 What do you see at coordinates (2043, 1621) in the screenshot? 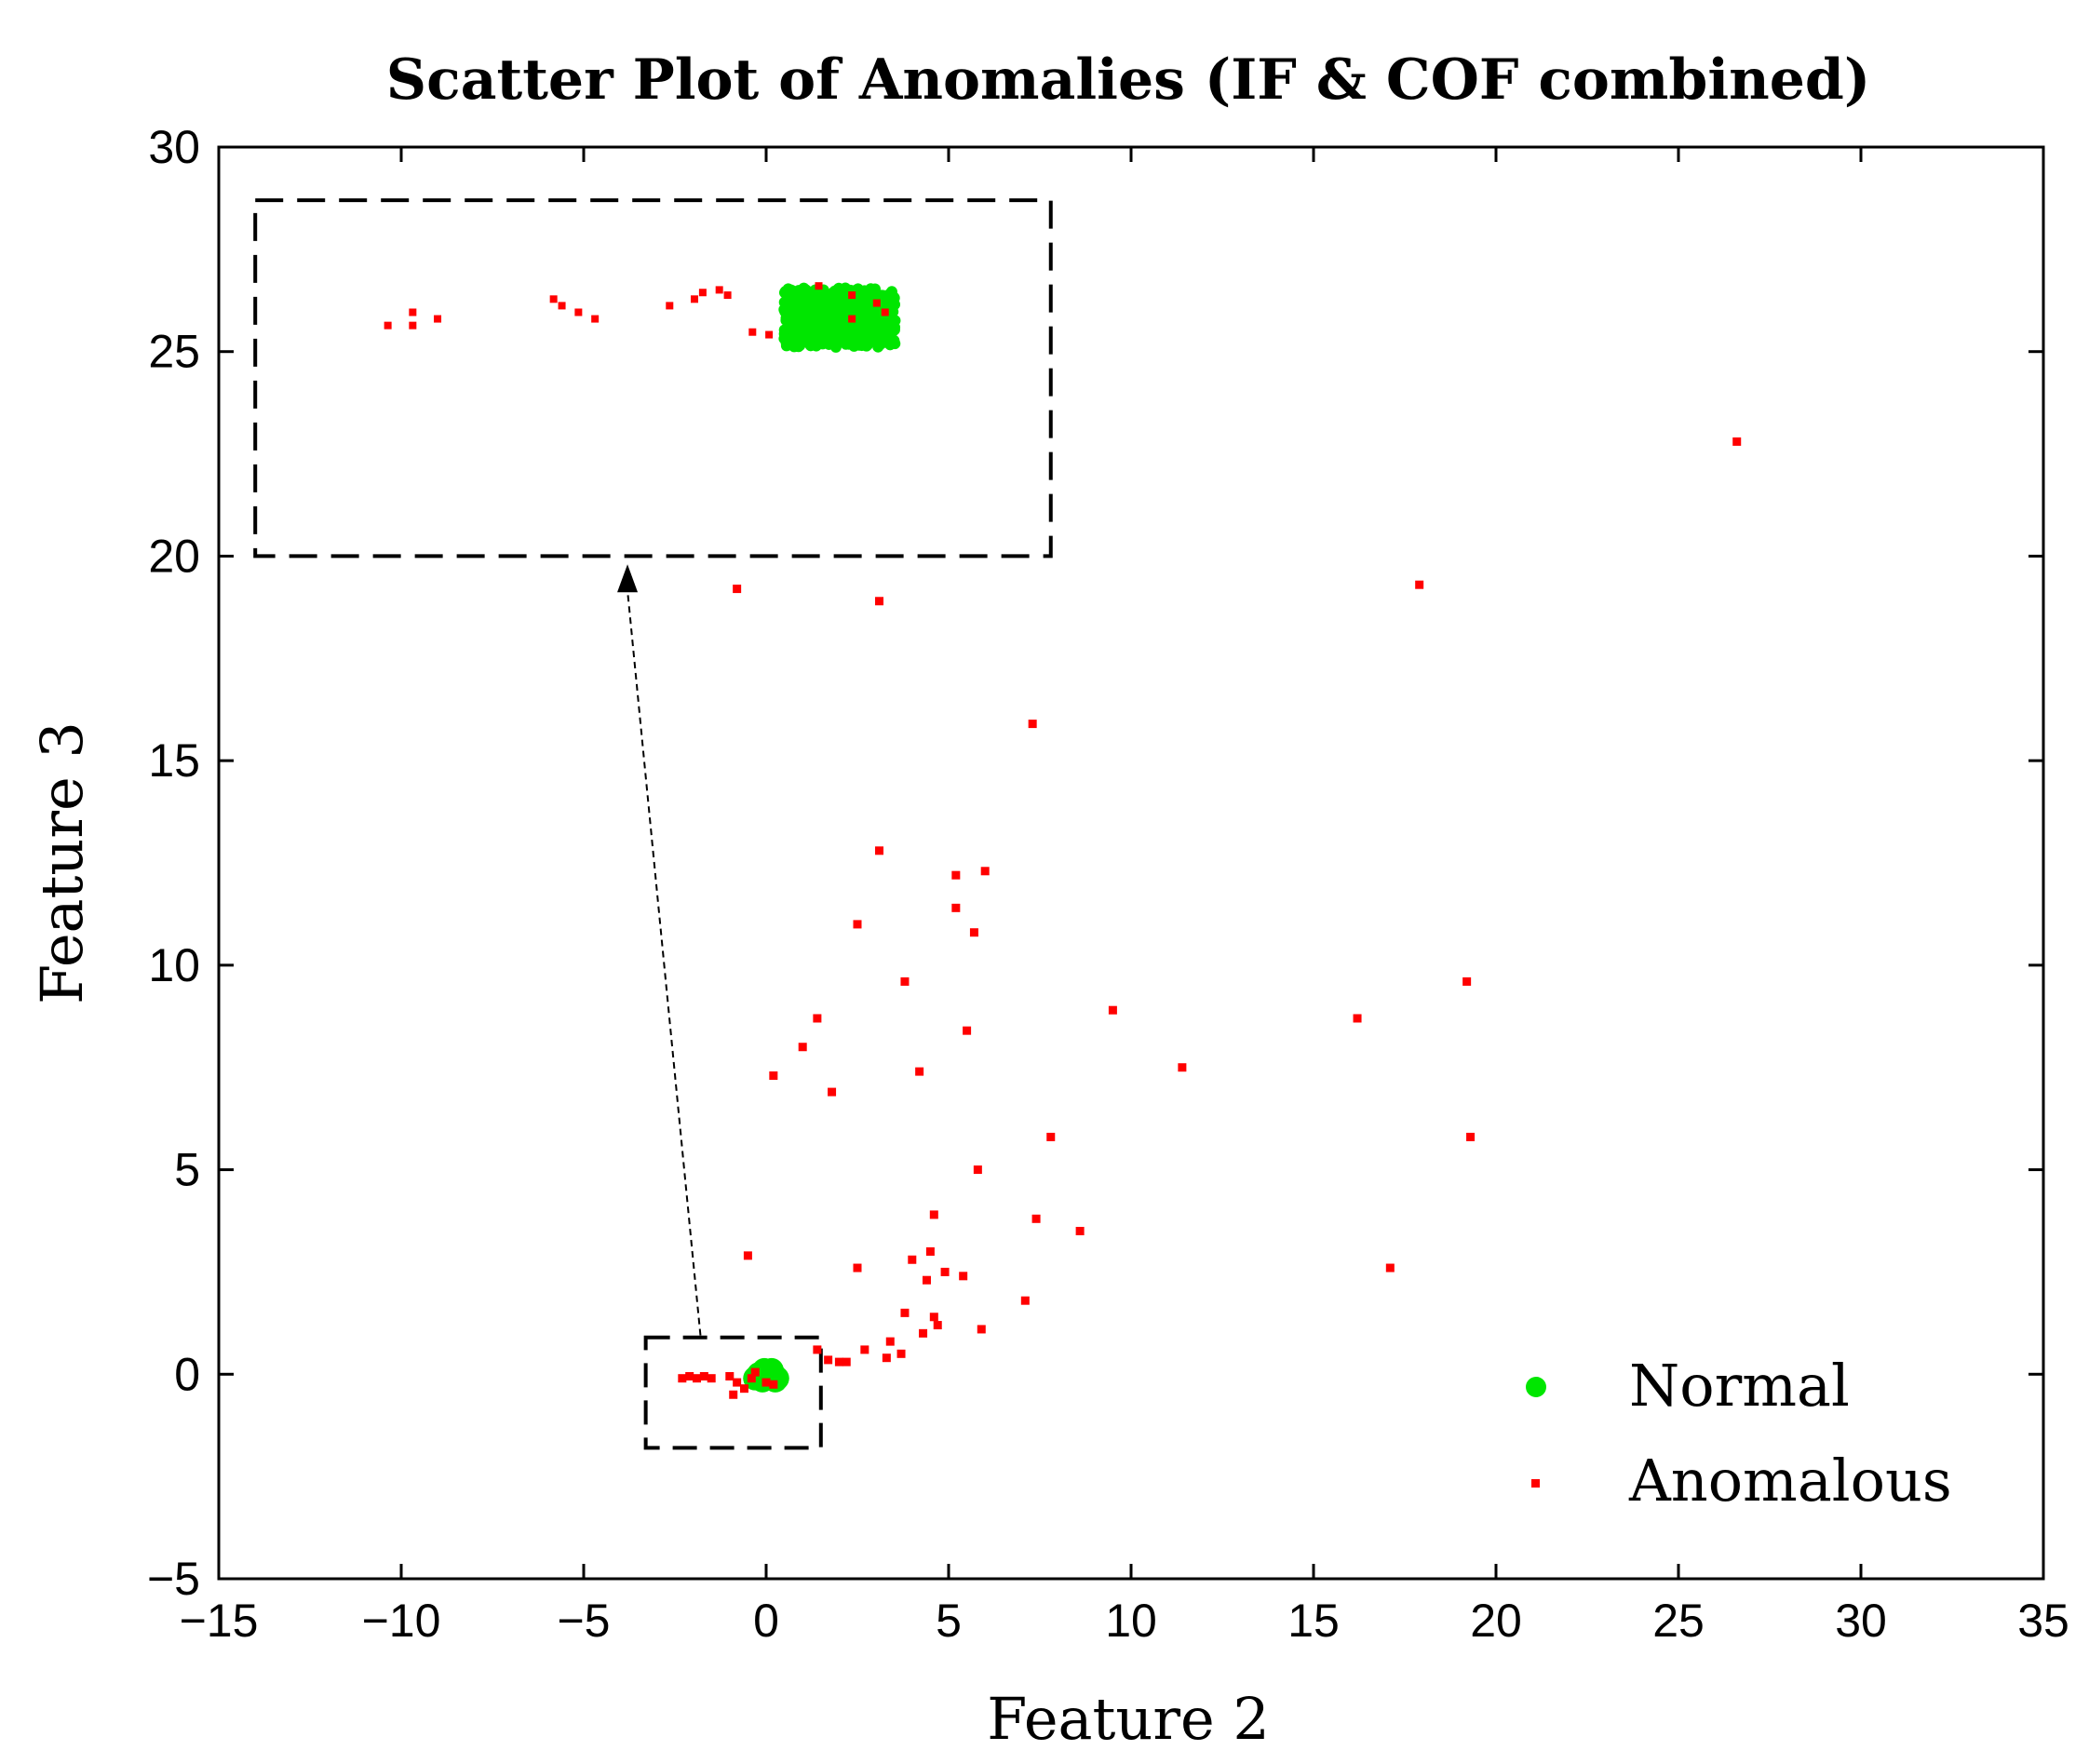
I see `x-tick-label: 35` at bounding box center [2043, 1621].